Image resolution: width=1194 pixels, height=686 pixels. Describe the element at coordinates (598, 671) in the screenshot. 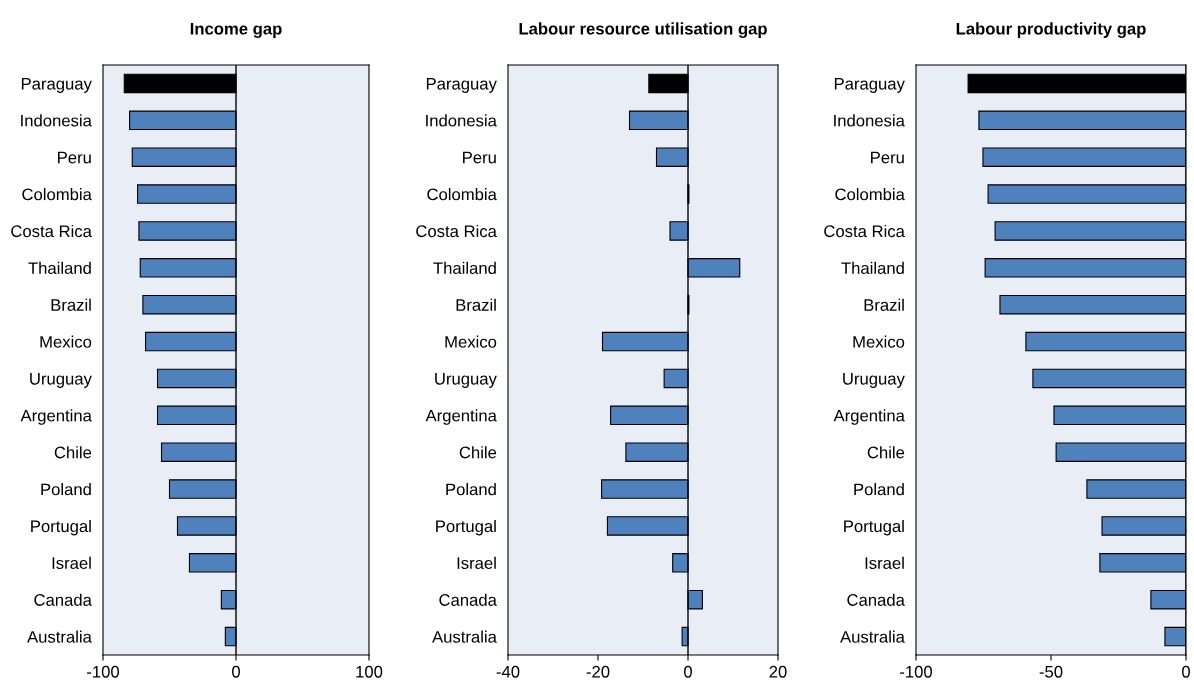

I see `x-tick-label: -20` at that location.